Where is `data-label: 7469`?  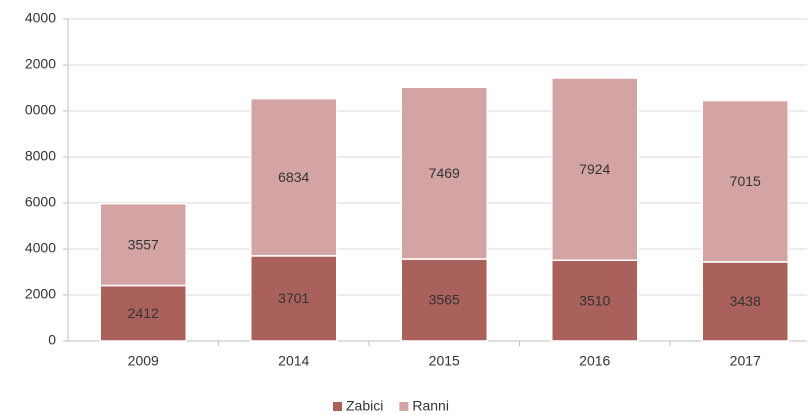 data-label: 7469 is located at coordinates (444, 173).